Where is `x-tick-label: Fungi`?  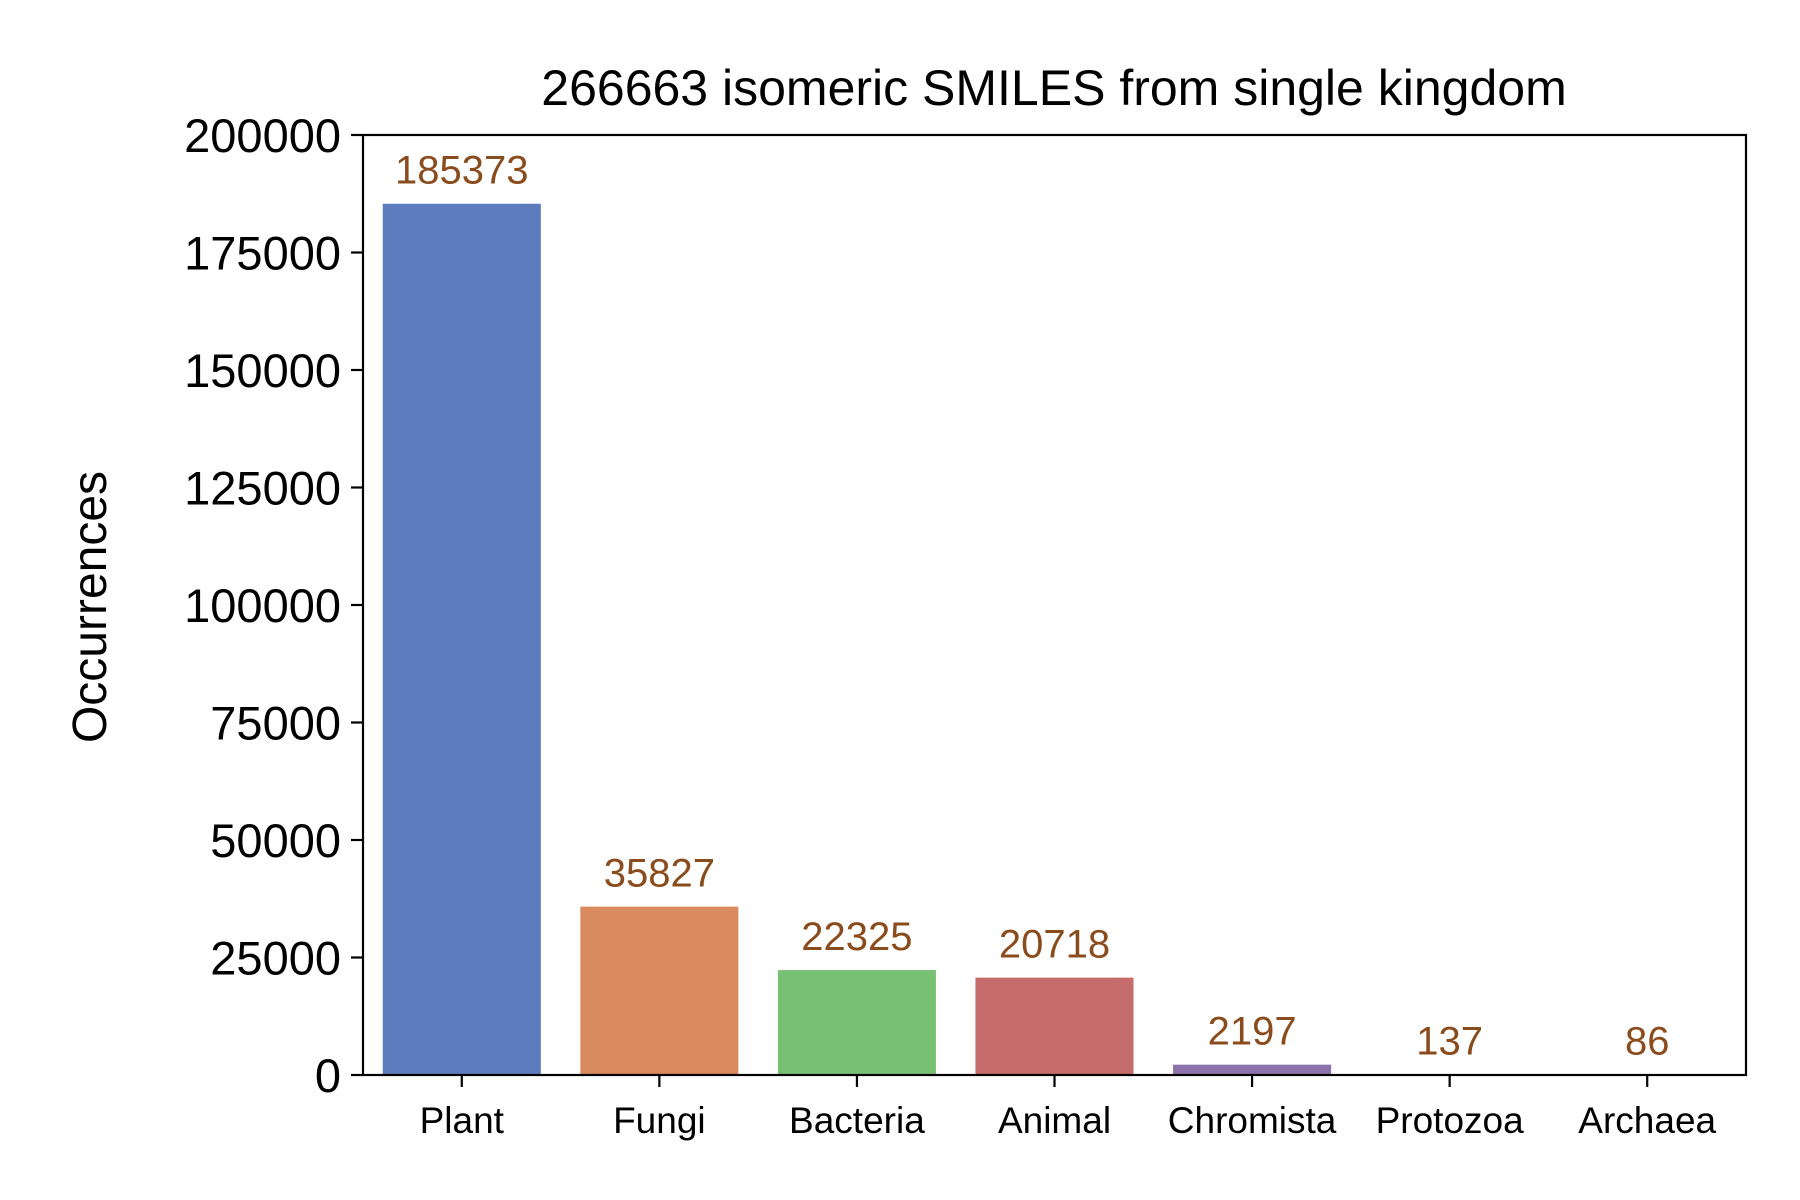
x-tick-label: Fungi is located at coordinates (659, 1120).